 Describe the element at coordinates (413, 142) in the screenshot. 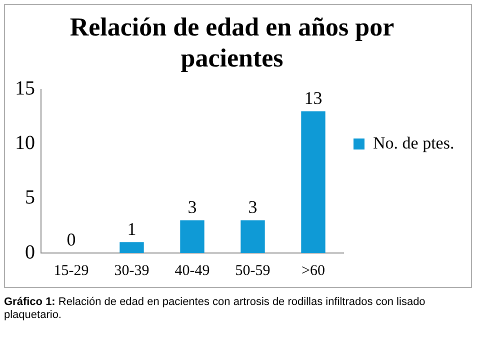

I see `legend-label: No. de ptes.` at that location.